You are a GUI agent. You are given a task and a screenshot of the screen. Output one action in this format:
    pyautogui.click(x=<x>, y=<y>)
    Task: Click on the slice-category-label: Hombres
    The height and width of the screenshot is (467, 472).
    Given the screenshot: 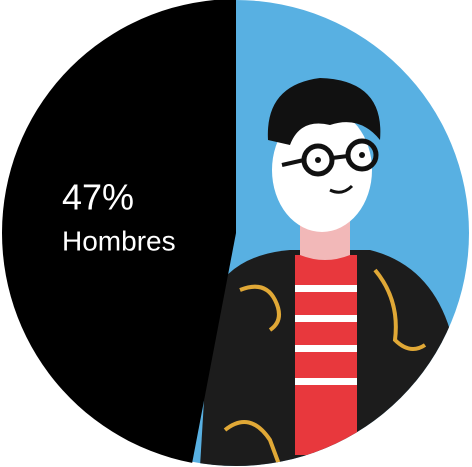 What is the action you would take?
    pyautogui.click(x=119, y=240)
    